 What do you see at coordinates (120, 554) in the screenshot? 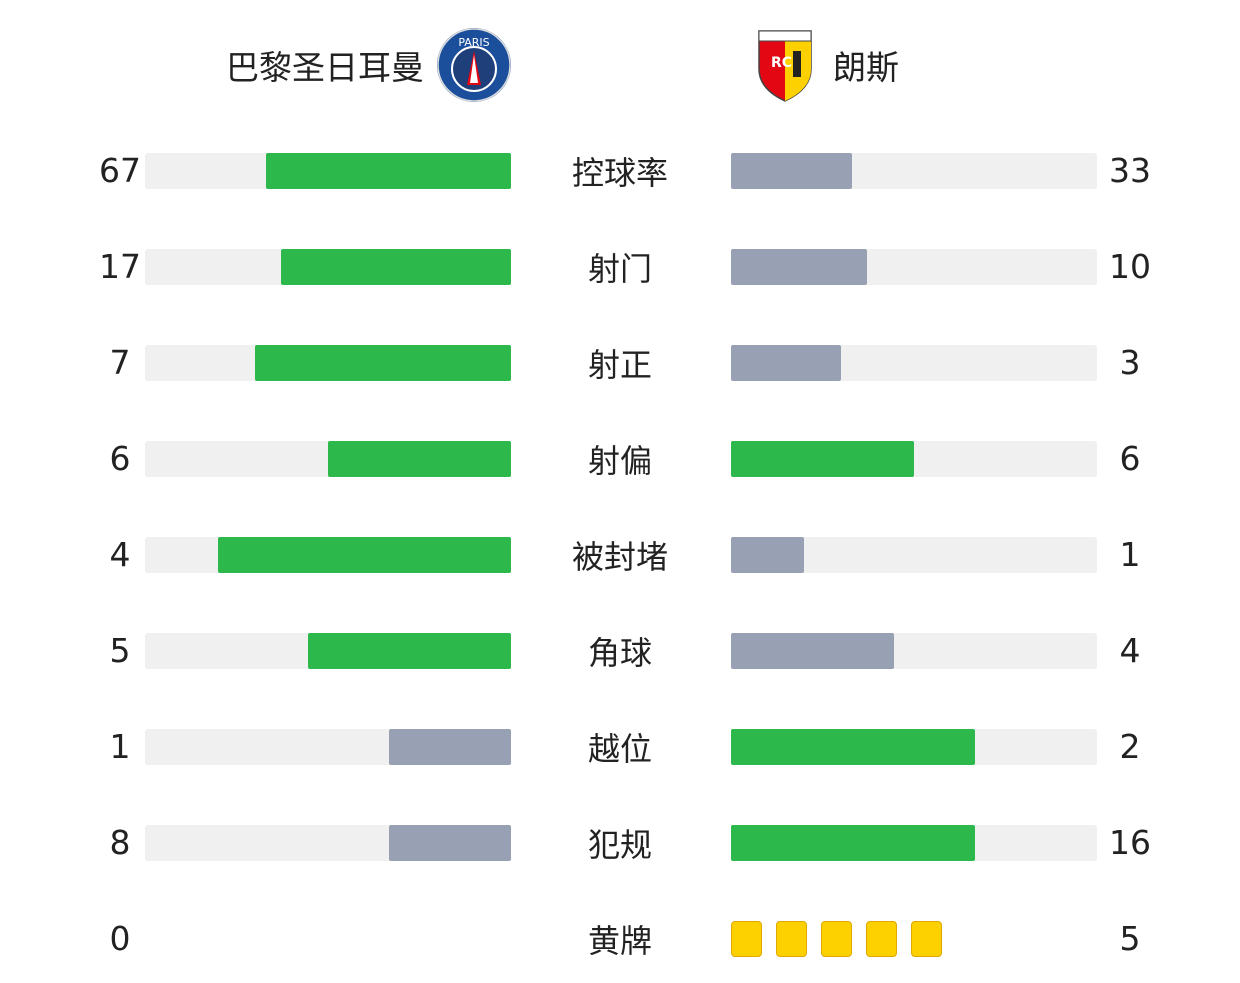
I see `home-value: 4` at bounding box center [120, 554].